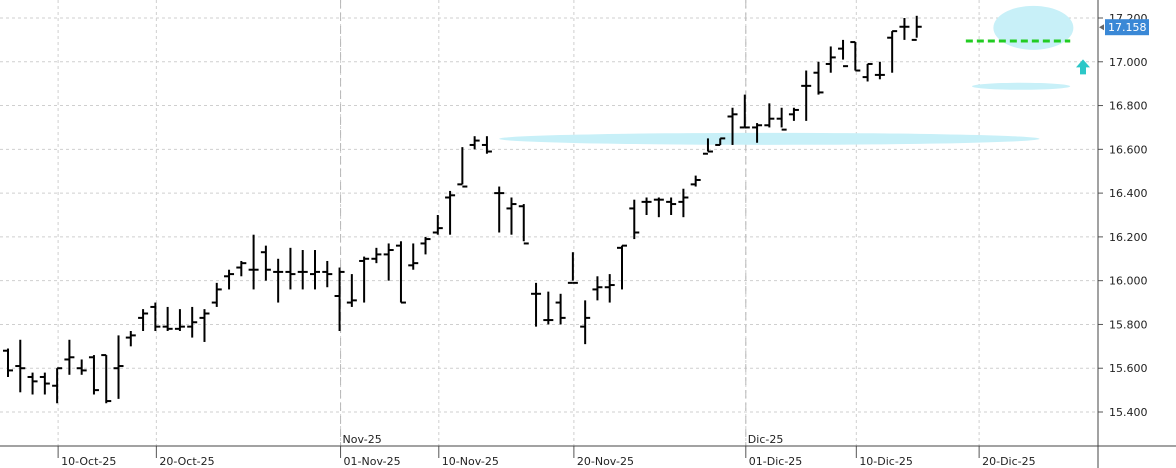 Image resolution: width=1176 pixels, height=468 pixels. Describe the element at coordinates (1128, 106) in the screenshot. I see `y-tick-label: 16.800` at that location.